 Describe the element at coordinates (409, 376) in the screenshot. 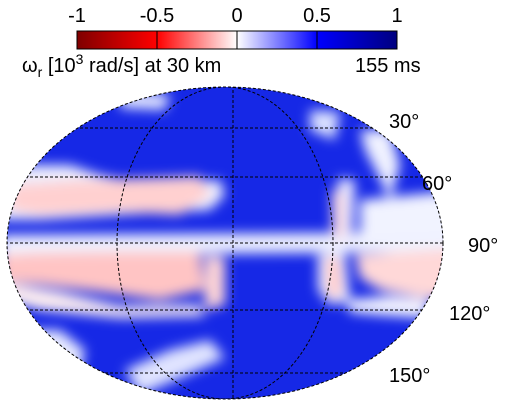

I see `latitude-label-150: 150°` at that location.